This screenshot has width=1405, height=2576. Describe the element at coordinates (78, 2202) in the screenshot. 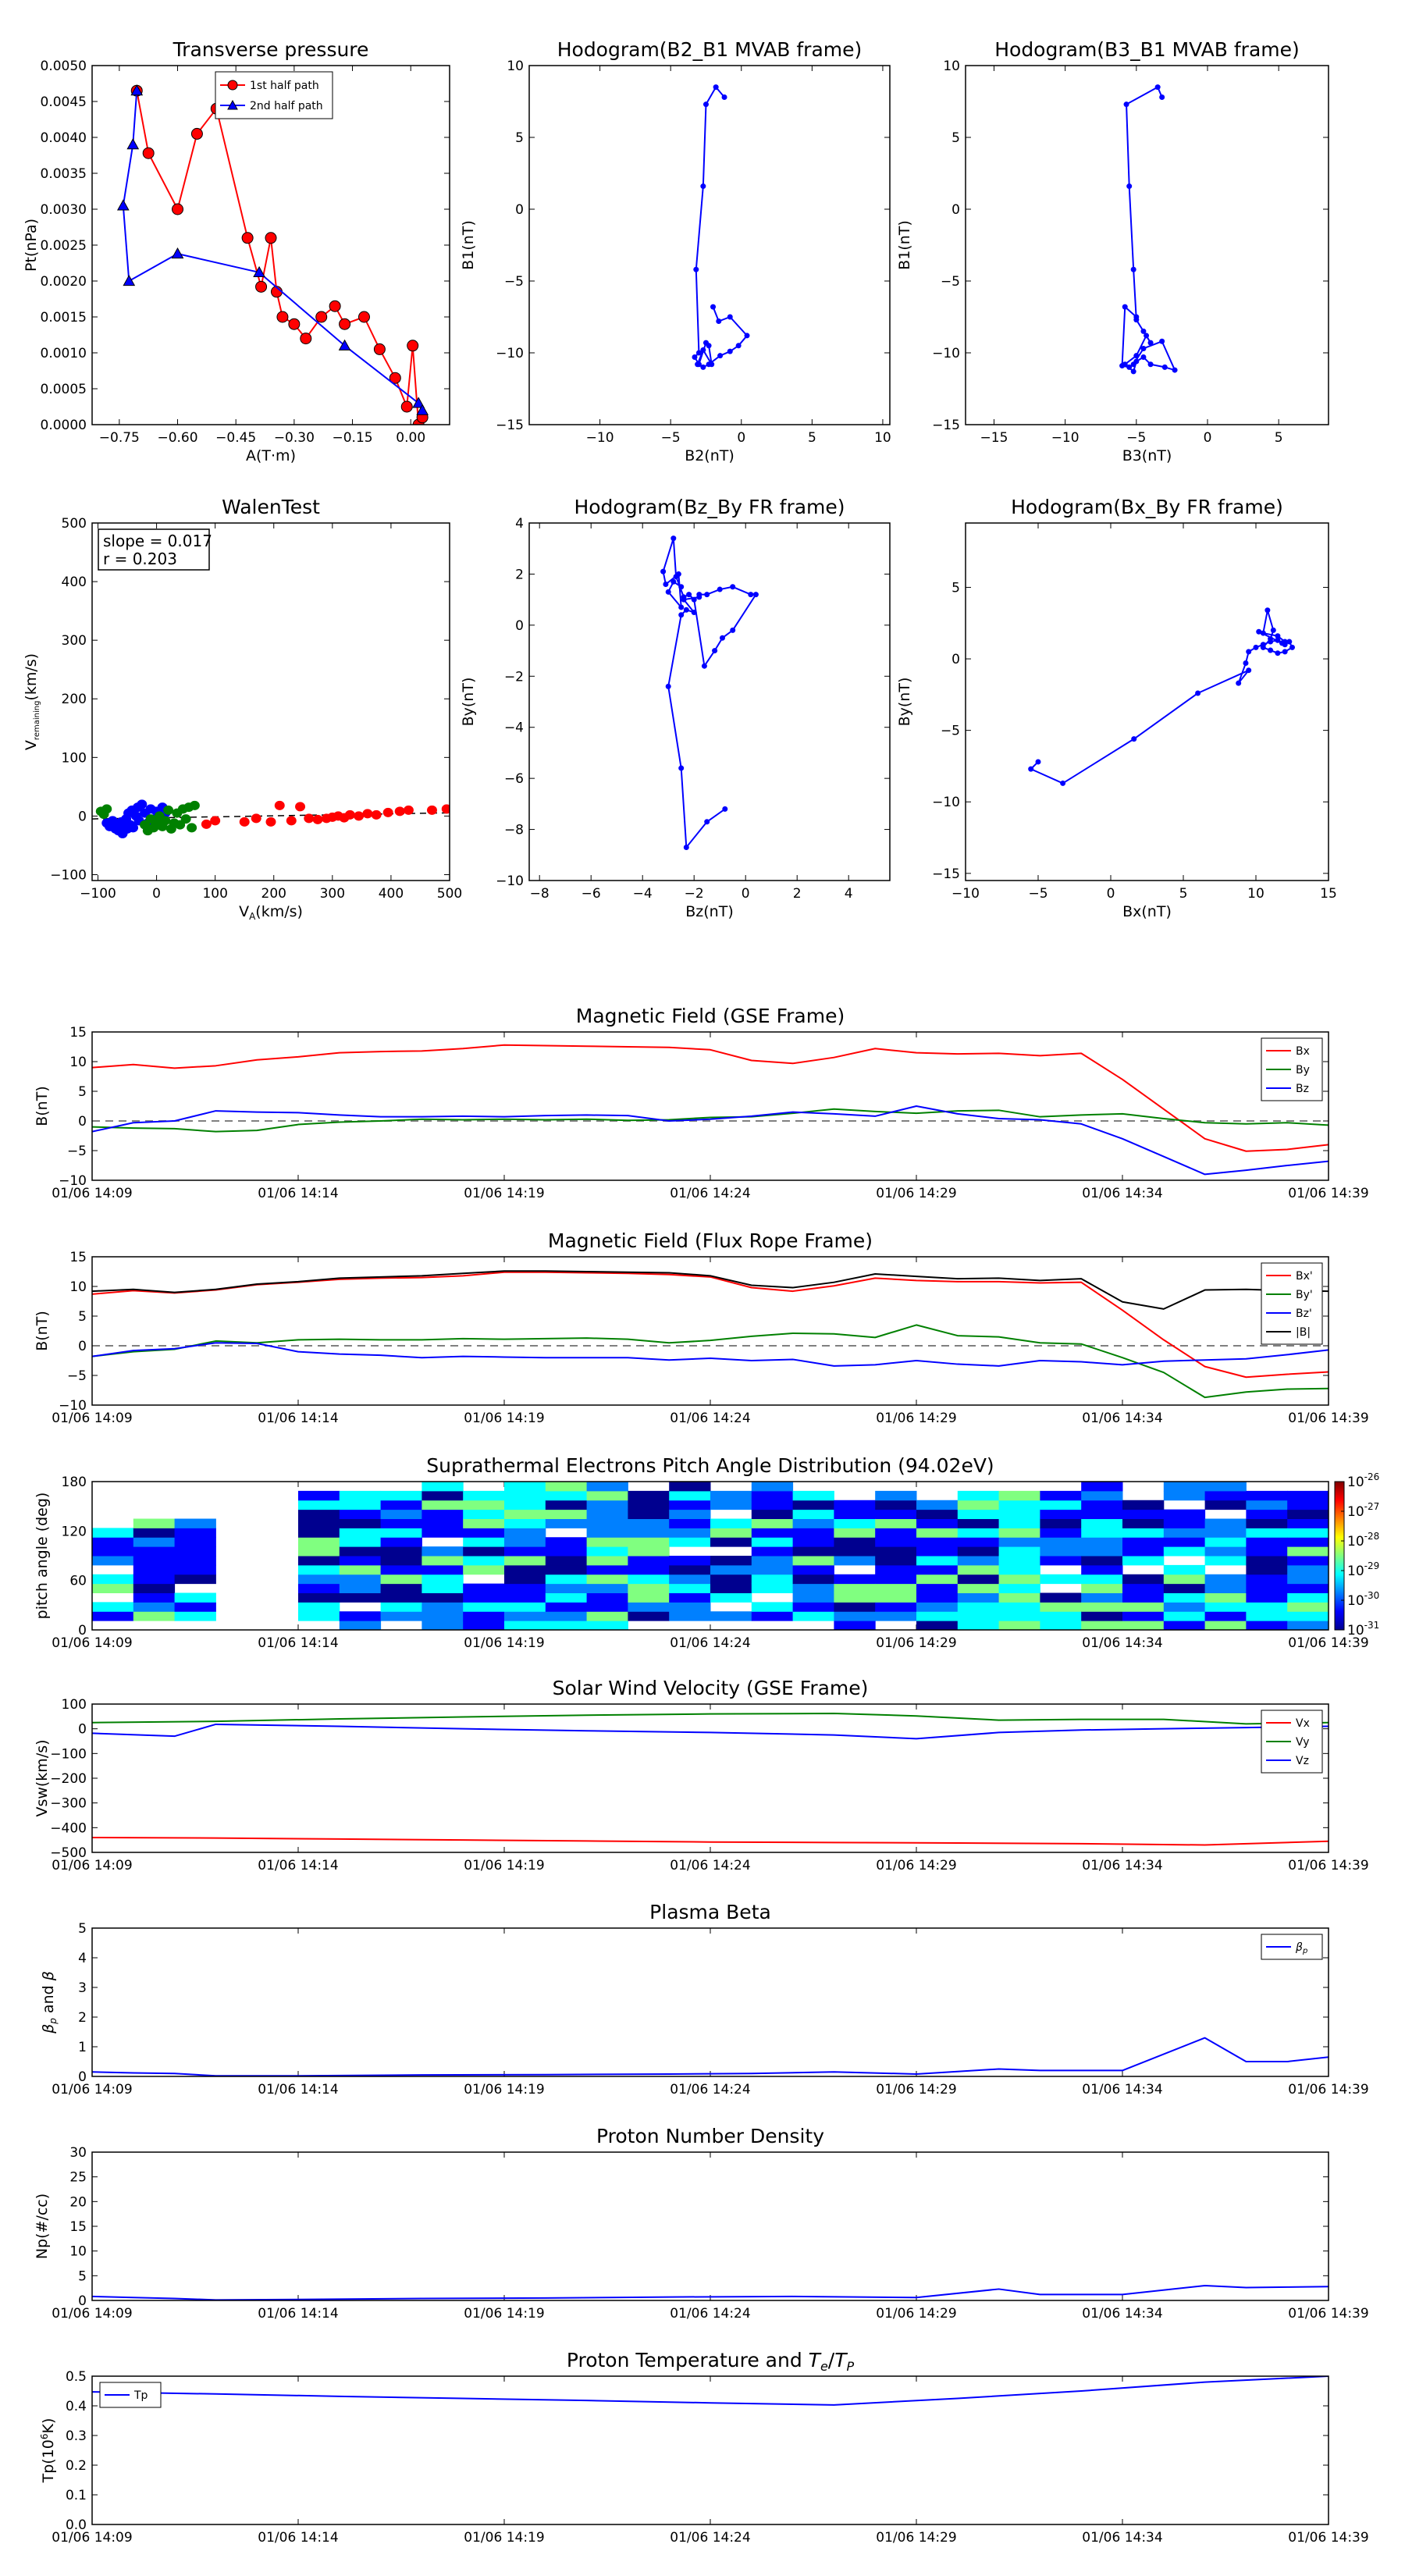

I see `y-tick-label: 20` at that location.